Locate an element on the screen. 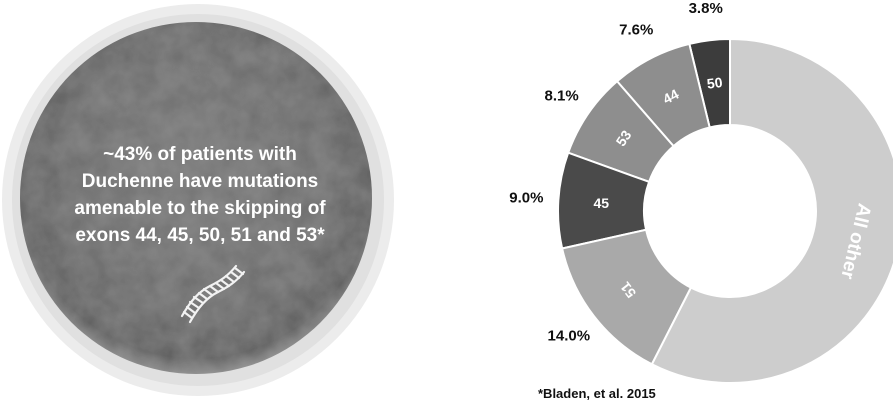 This screenshot has height=407, width=893. donut-percent-label: 14.0% is located at coordinates (569, 336).